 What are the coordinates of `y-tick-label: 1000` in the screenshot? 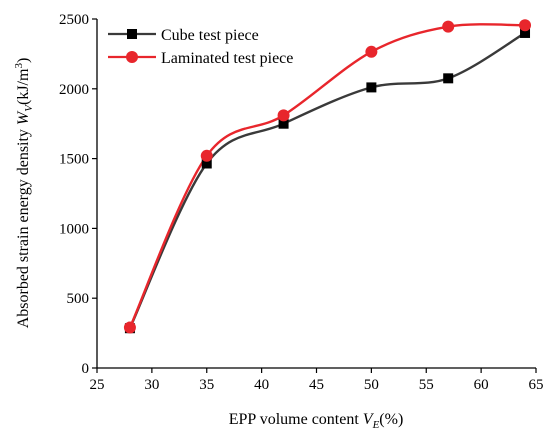 It's located at (74, 229).